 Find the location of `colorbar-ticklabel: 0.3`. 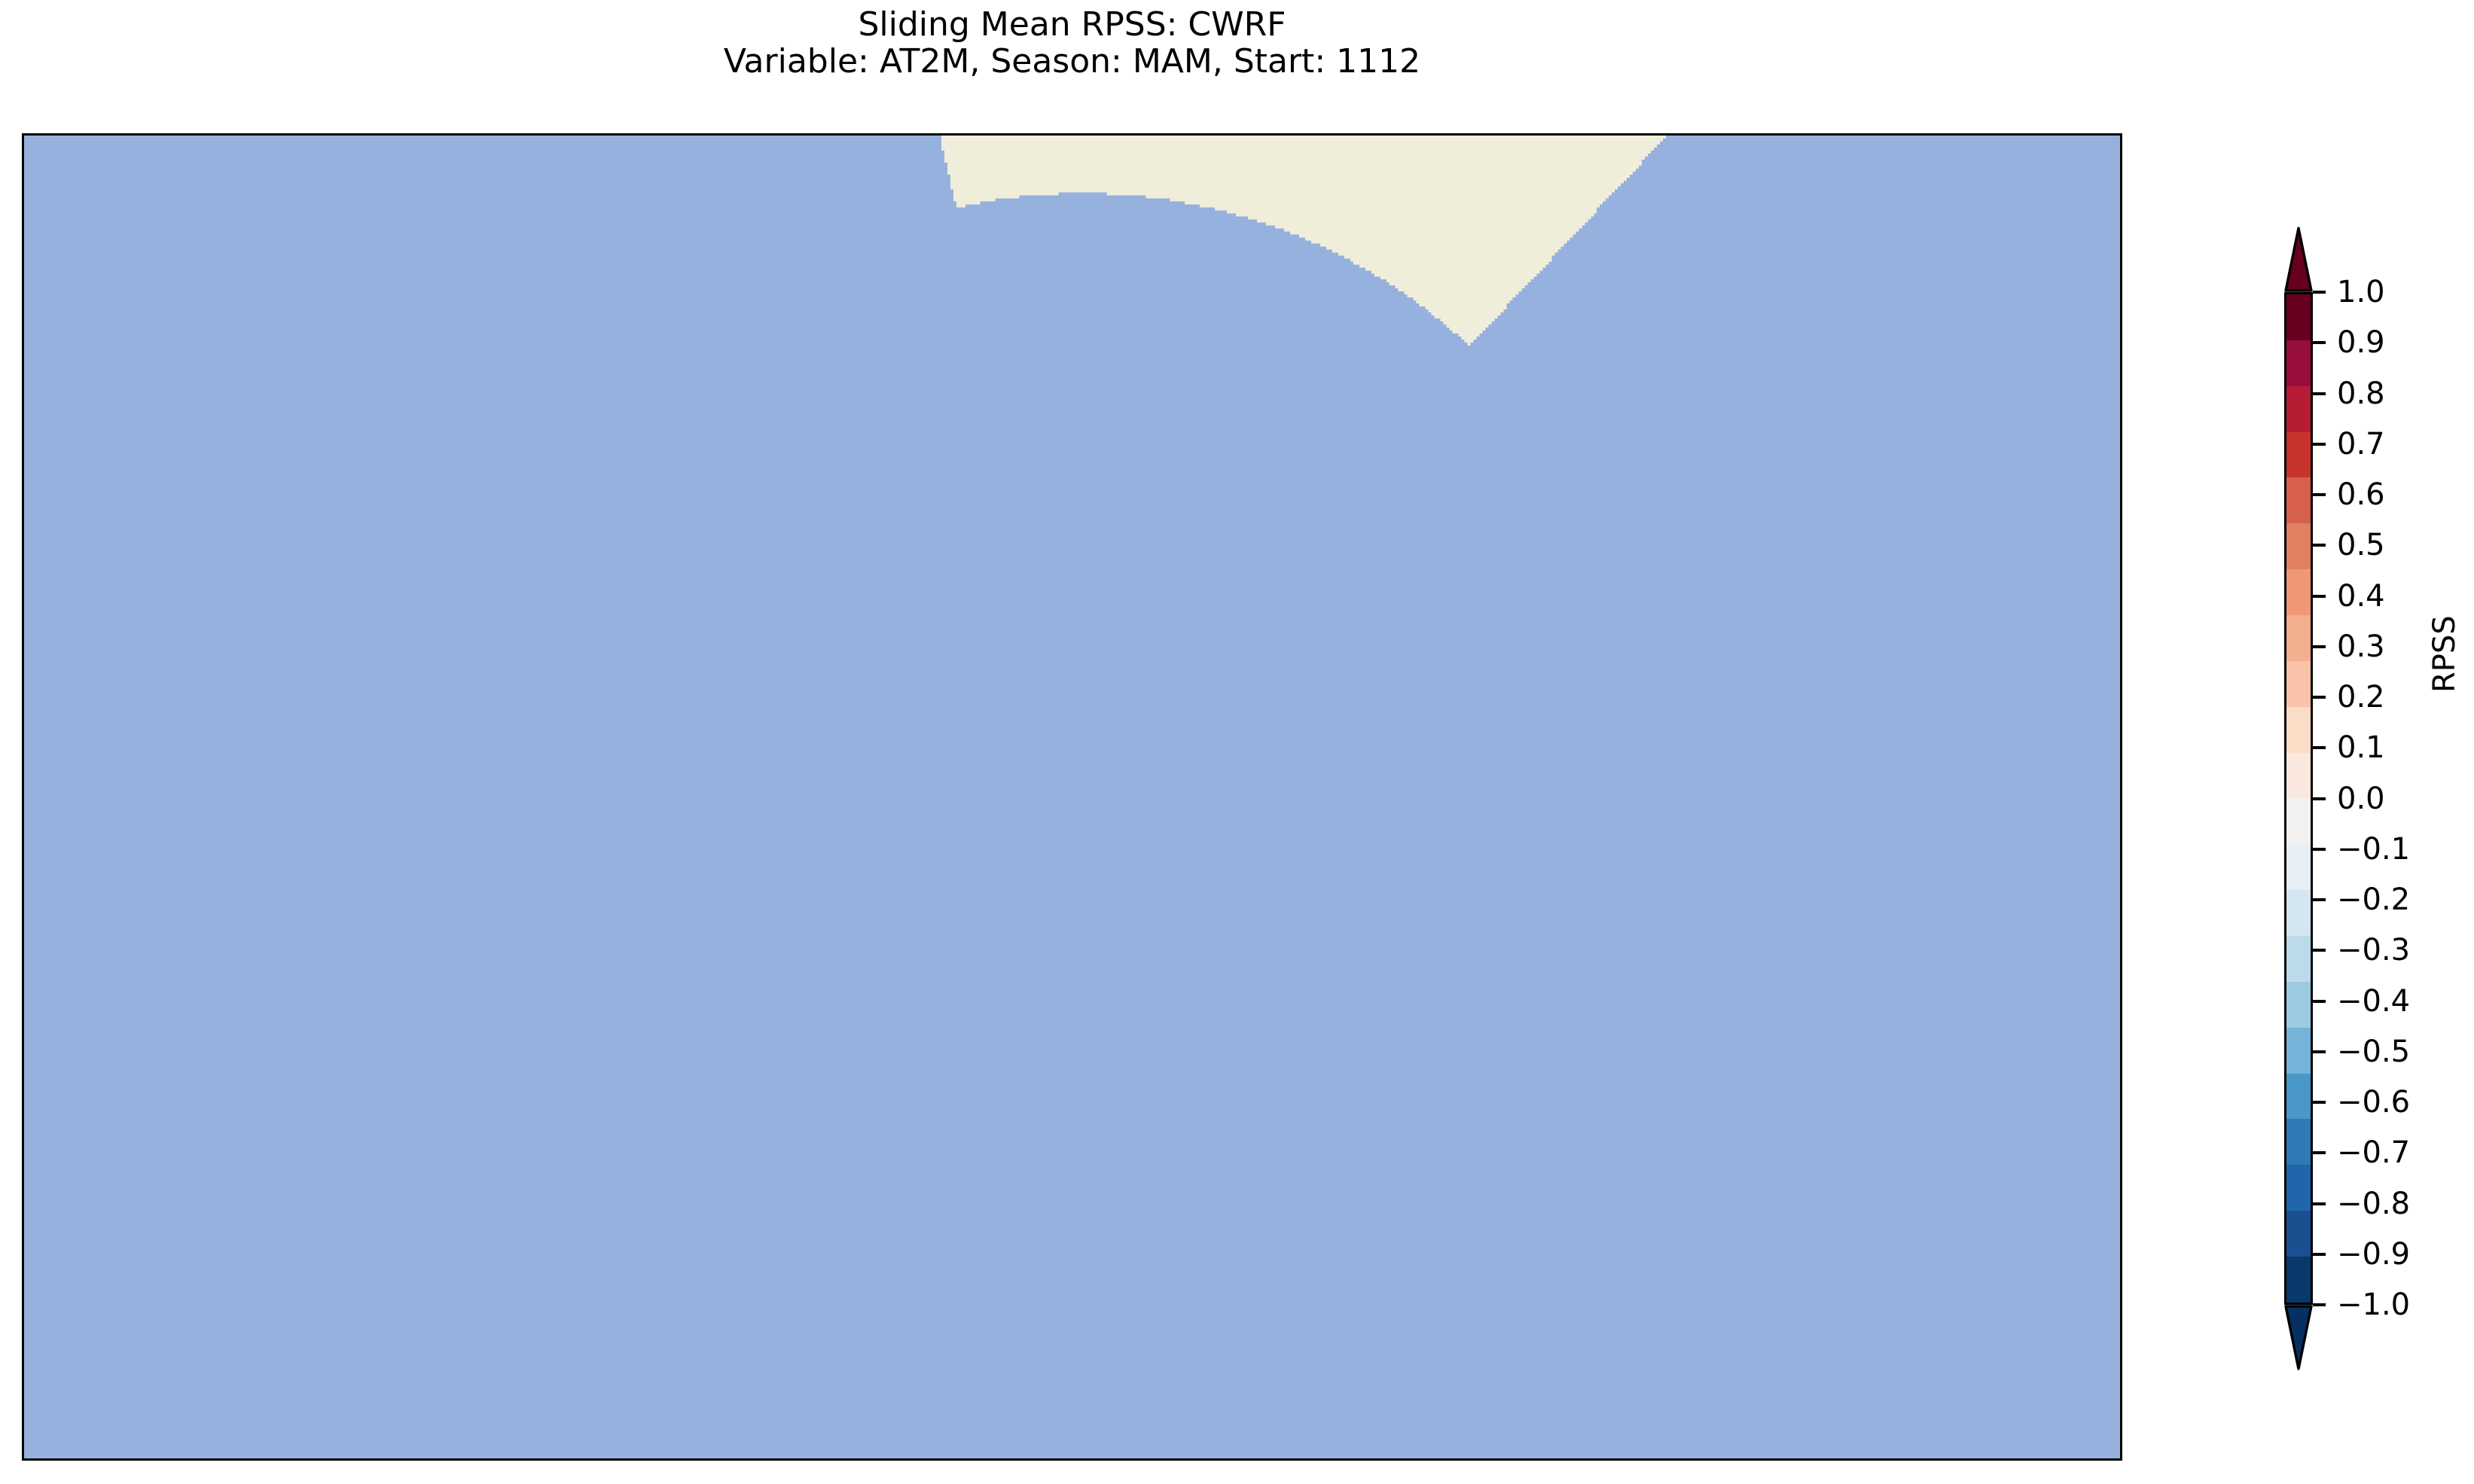

colorbar-ticklabel: 0.3 is located at coordinates (2361, 646).